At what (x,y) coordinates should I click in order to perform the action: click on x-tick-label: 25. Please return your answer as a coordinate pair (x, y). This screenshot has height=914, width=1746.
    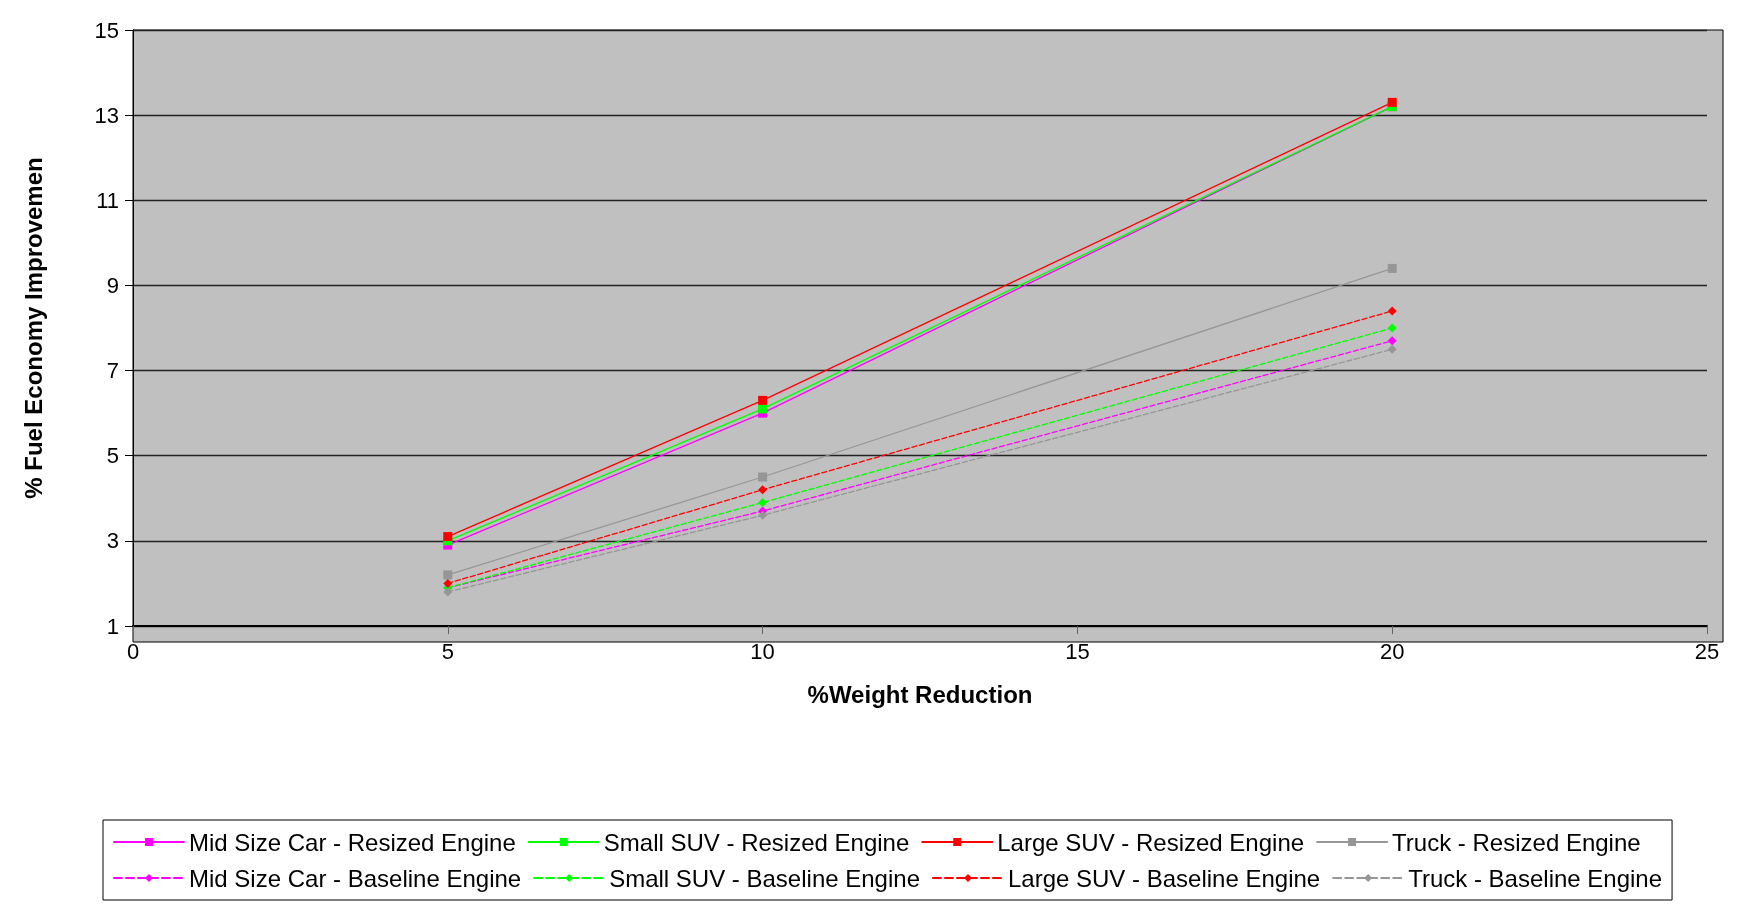
    Looking at the image, I should click on (1707, 651).